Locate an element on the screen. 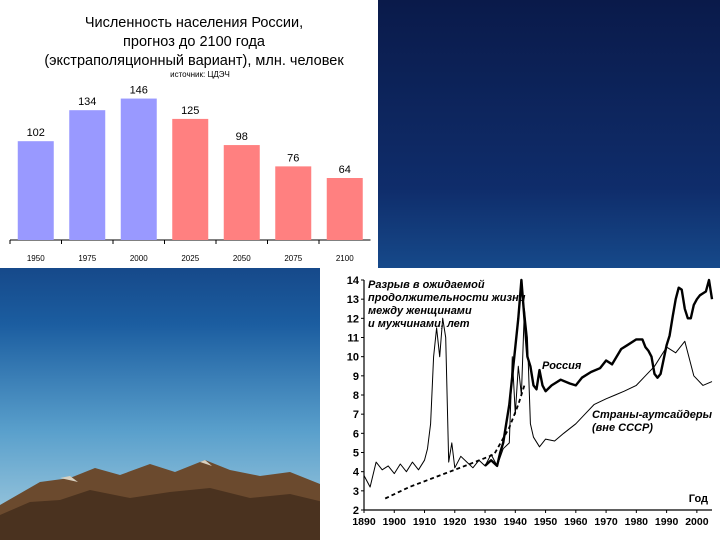 The height and width of the screenshot is (545, 720). population-bar-1975 is located at coordinates (87, 175).